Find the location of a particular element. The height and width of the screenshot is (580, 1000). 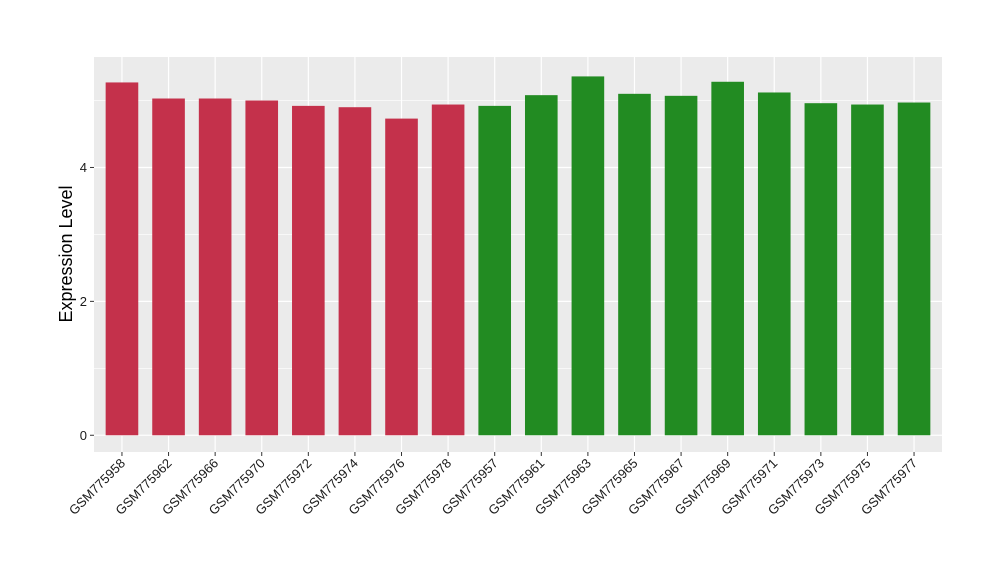

bar-gsm775975 is located at coordinates (867, 270).